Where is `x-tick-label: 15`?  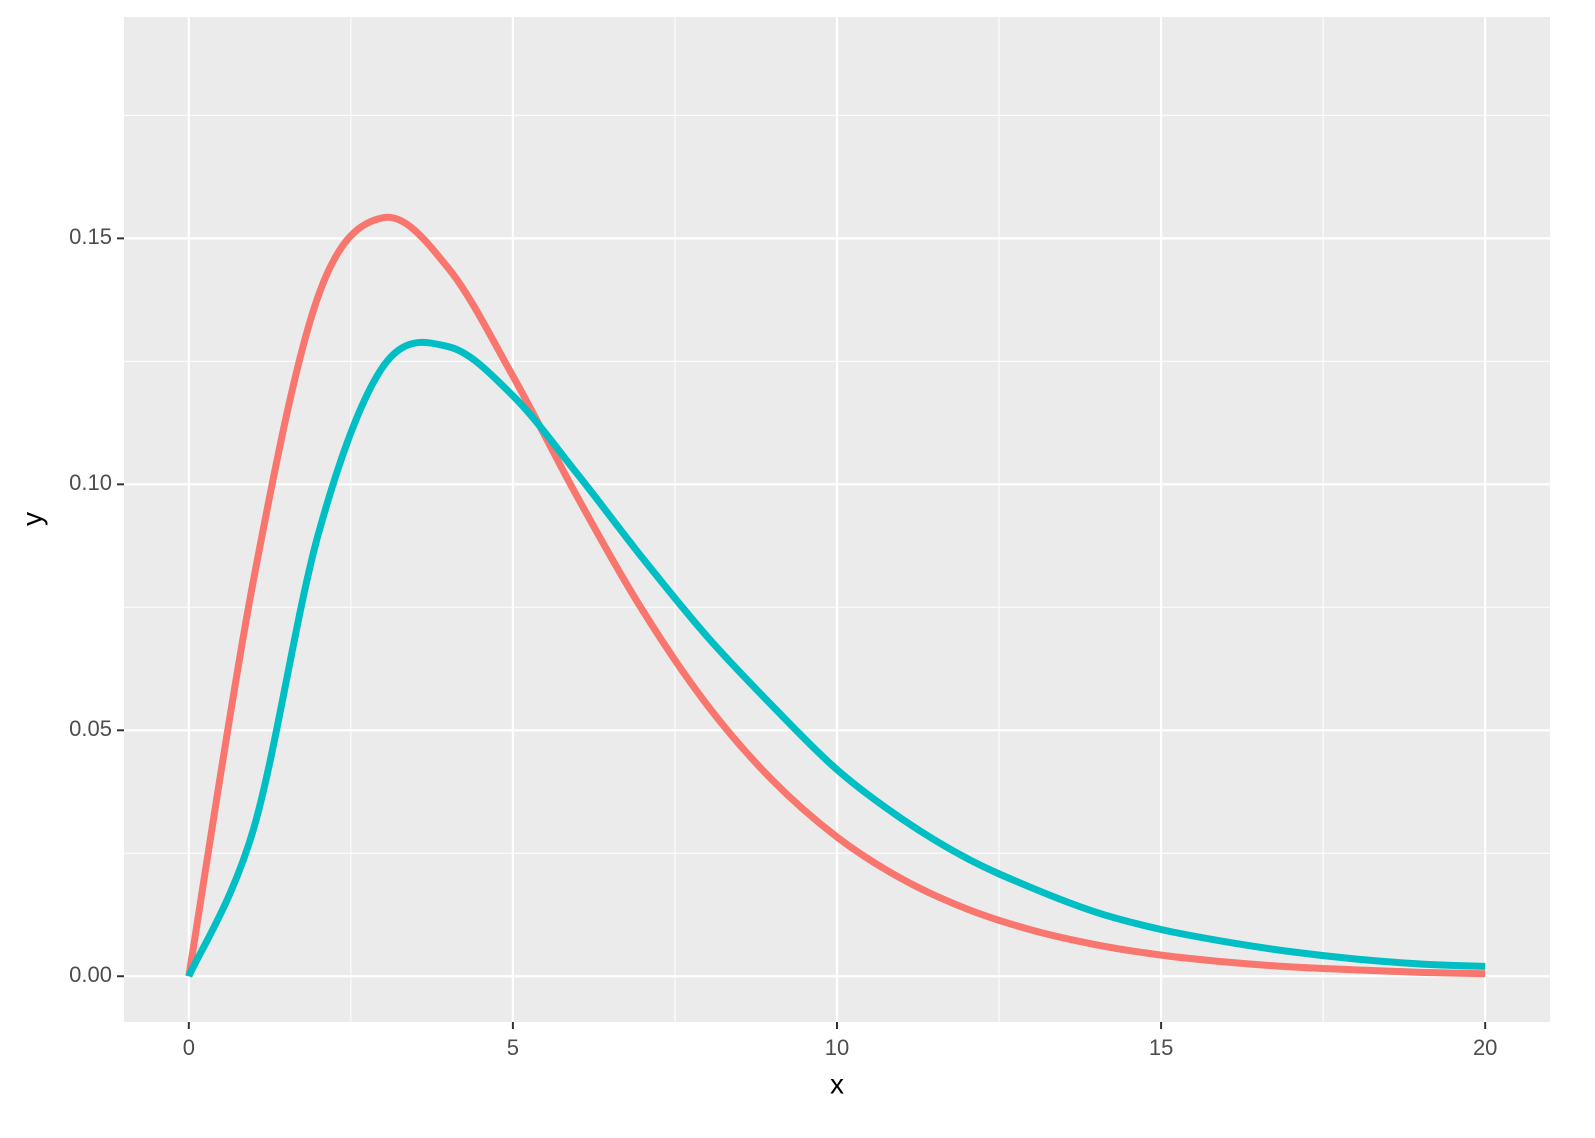 x-tick-label: 15 is located at coordinates (1161, 1047).